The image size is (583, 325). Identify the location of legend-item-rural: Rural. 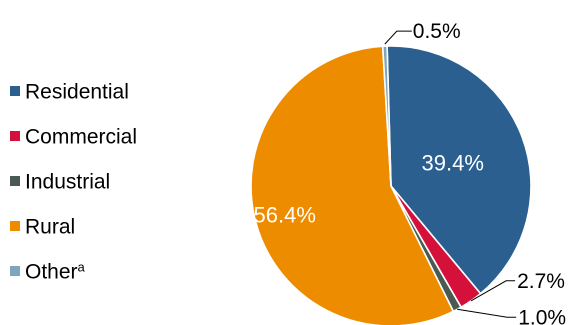
(42, 227).